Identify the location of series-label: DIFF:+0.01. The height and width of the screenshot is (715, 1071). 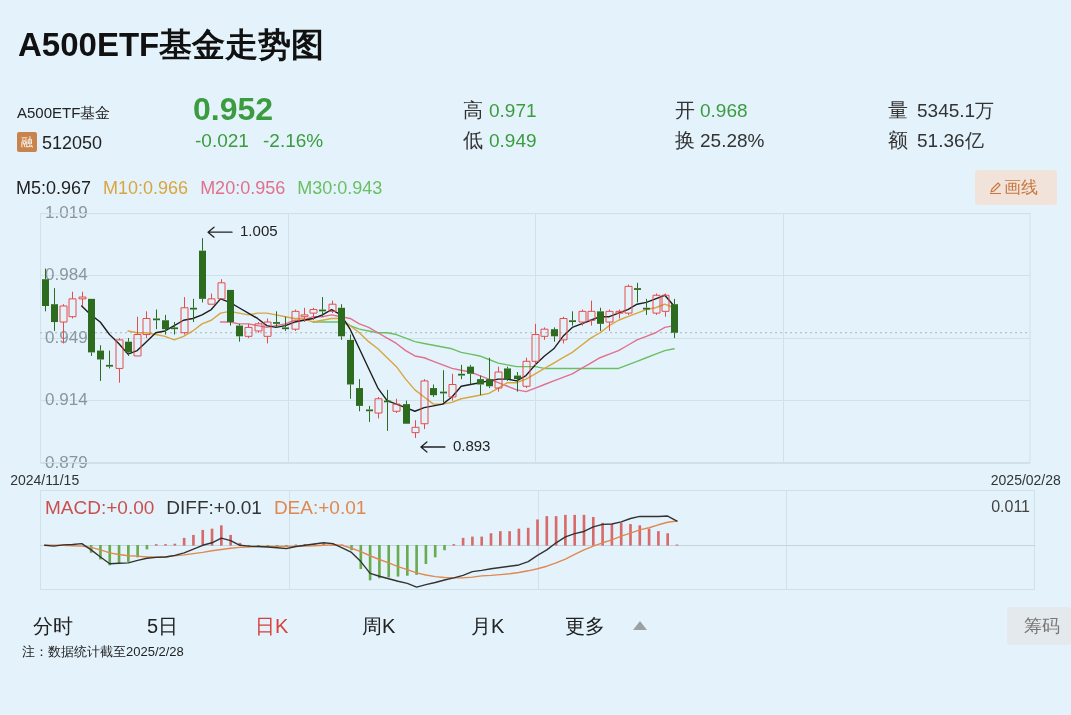
(214, 507).